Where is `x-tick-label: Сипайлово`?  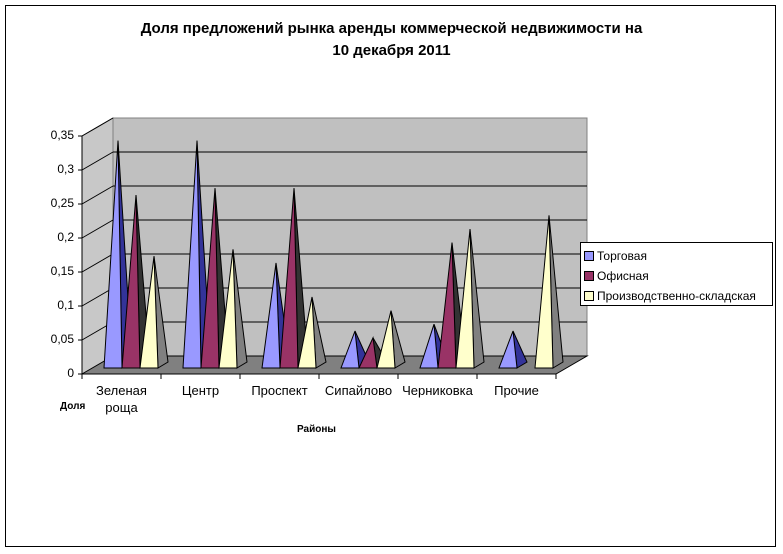
x-tick-label: Сипайлово is located at coordinates (358, 390).